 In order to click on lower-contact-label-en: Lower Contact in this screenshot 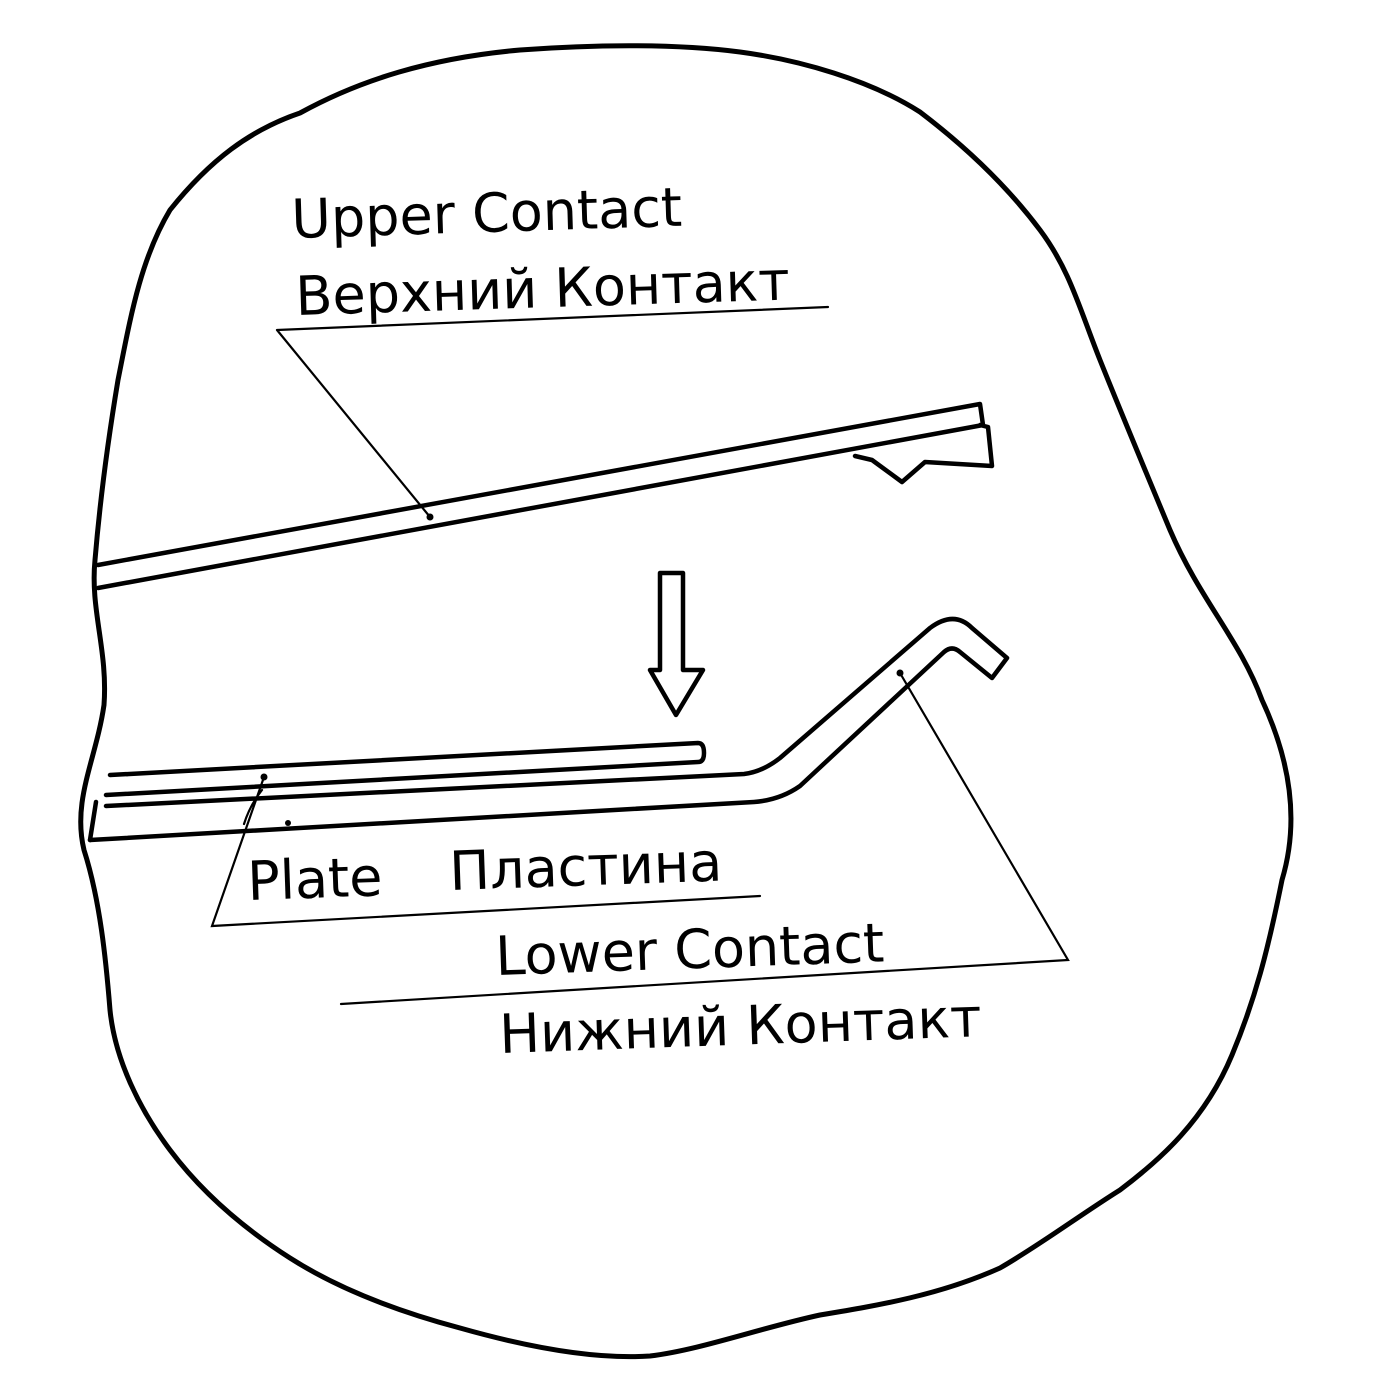, I will do `click(689, 949)`.